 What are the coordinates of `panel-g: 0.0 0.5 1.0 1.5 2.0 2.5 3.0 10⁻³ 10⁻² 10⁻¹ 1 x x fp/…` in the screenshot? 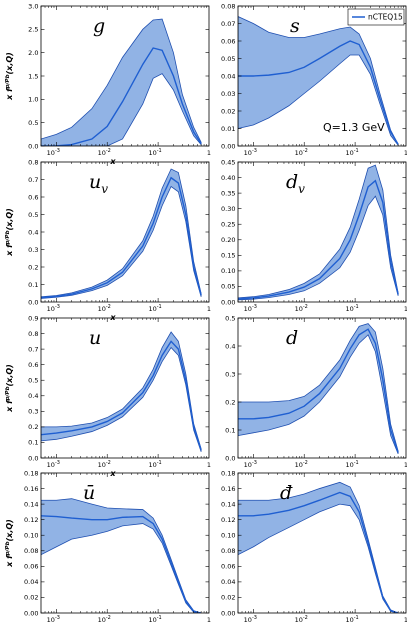 It's located at (108, 84).